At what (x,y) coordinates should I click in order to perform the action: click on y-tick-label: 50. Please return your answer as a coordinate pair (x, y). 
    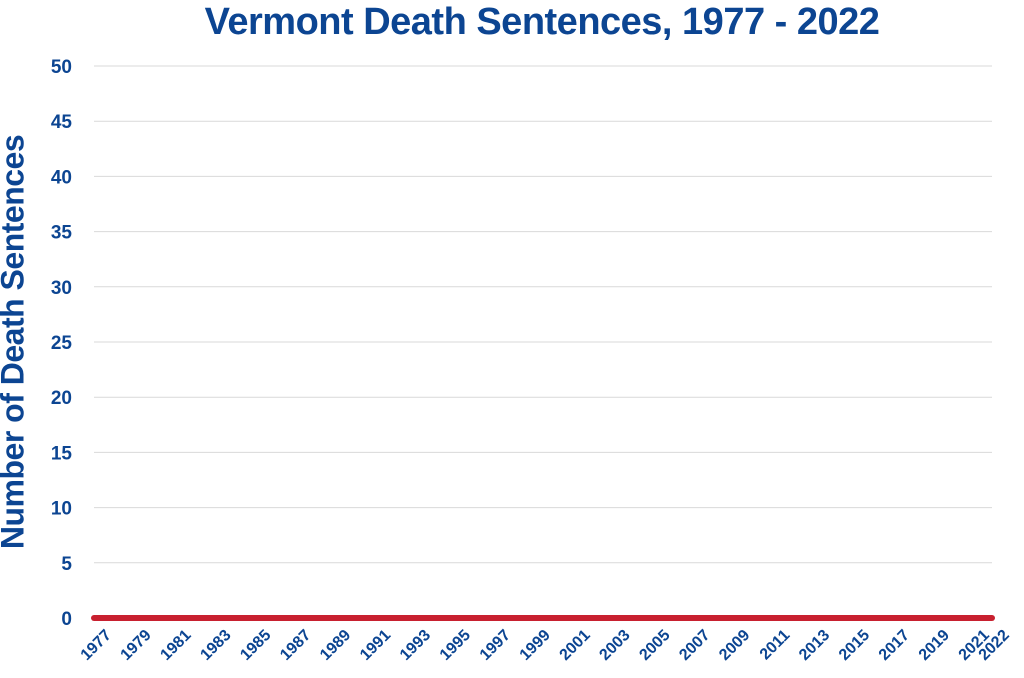
    Looking at the image, I should click on (61, 67).